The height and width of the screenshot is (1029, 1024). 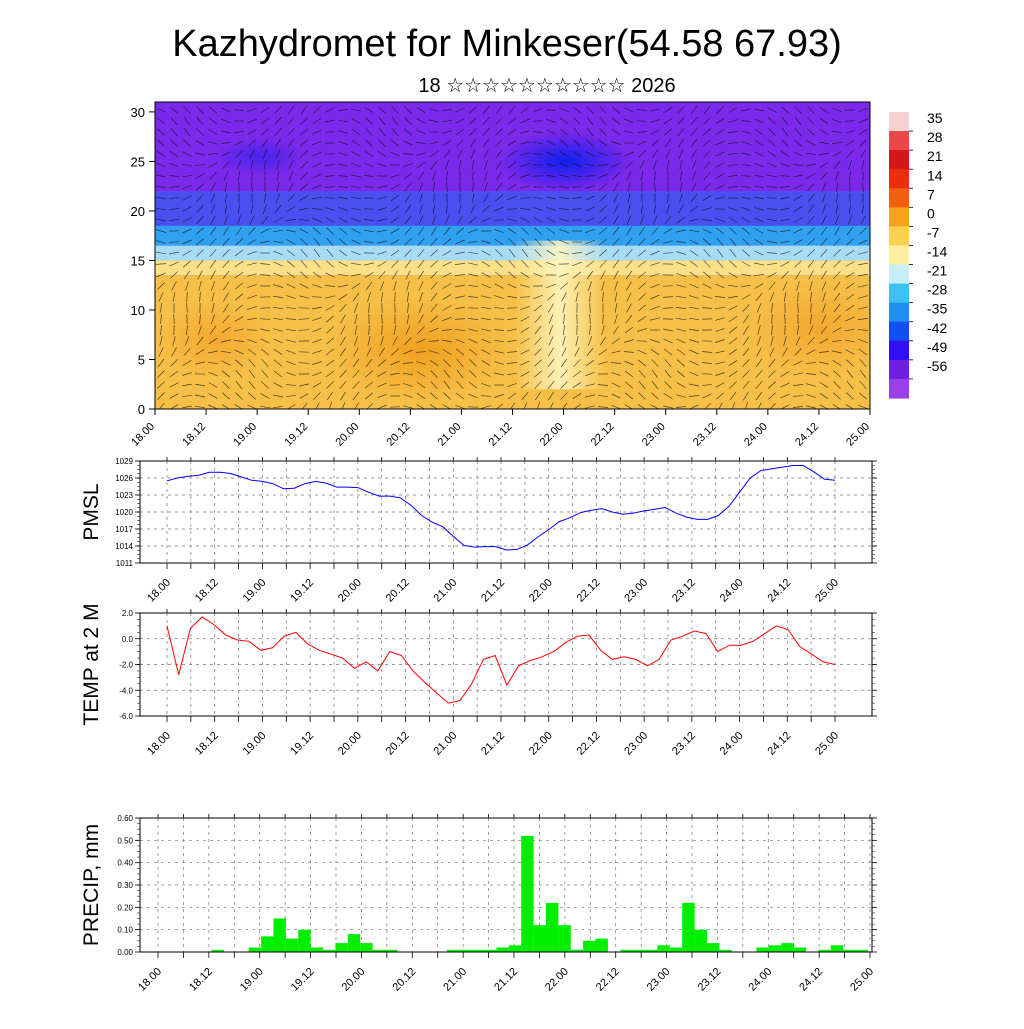 What do you see at coordinates (126, 665) in the screenshot?
I see `y-tick-label: -2.0` at bounding box center [126, 665].